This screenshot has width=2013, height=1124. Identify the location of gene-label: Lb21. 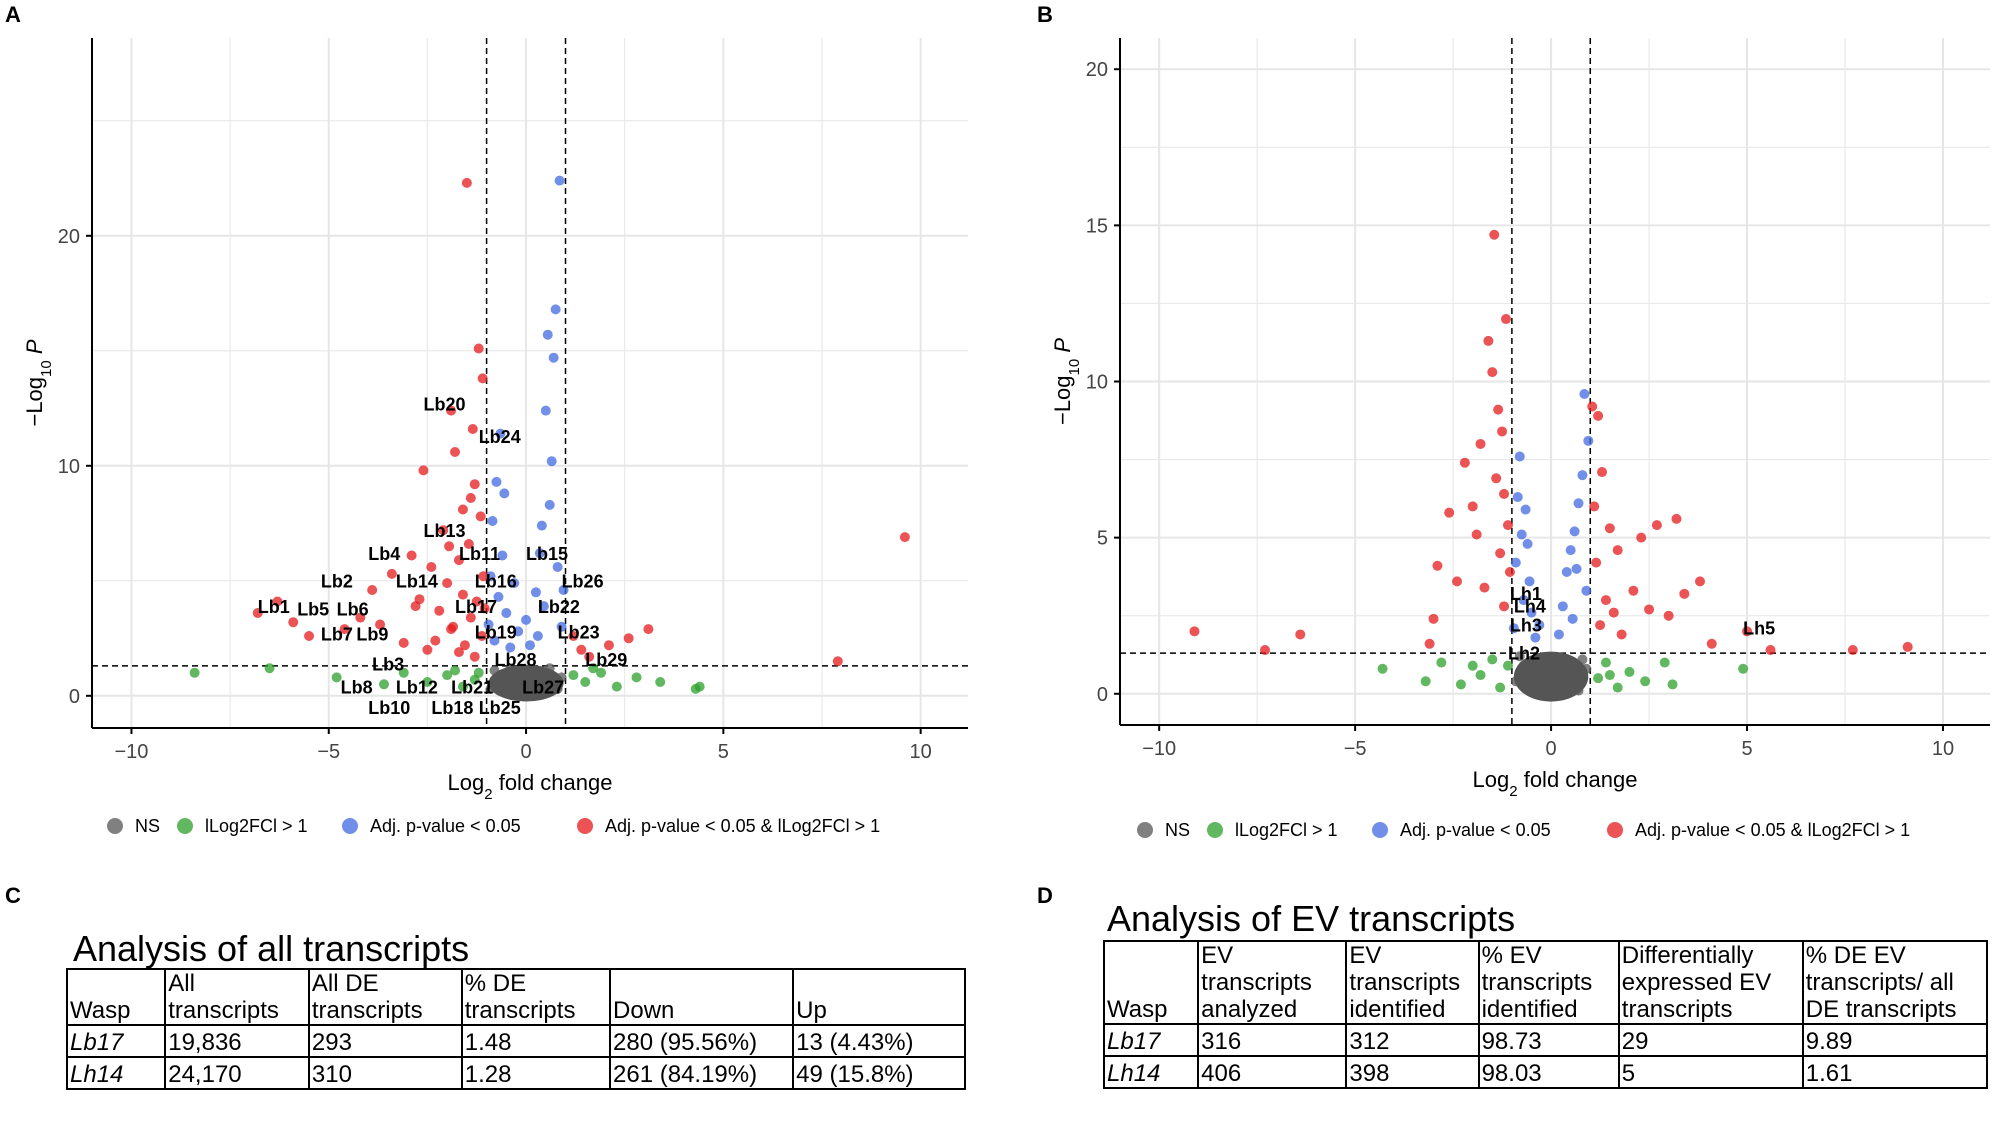
(472, 688).